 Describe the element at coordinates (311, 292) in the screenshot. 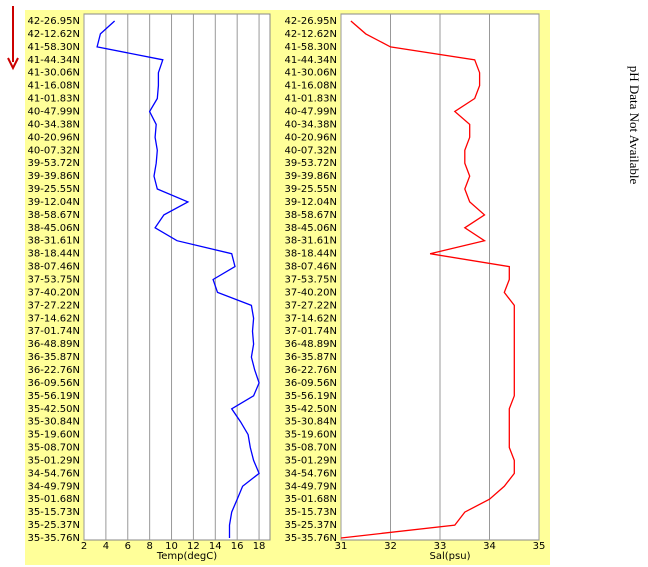

I see `y-tick-label: 37-40.20N` at that location.